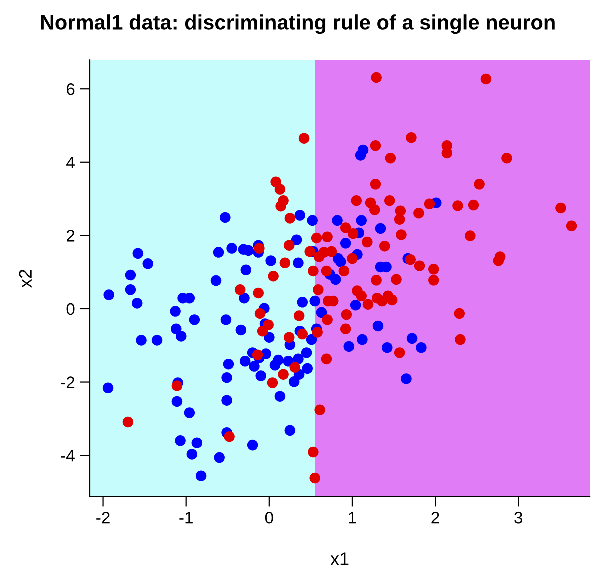 The height and width of the screenshot is (584, 596). Describe the element at coordinates (269, 518) in the screenshot. I see `x-tick-label: 0` at that location.